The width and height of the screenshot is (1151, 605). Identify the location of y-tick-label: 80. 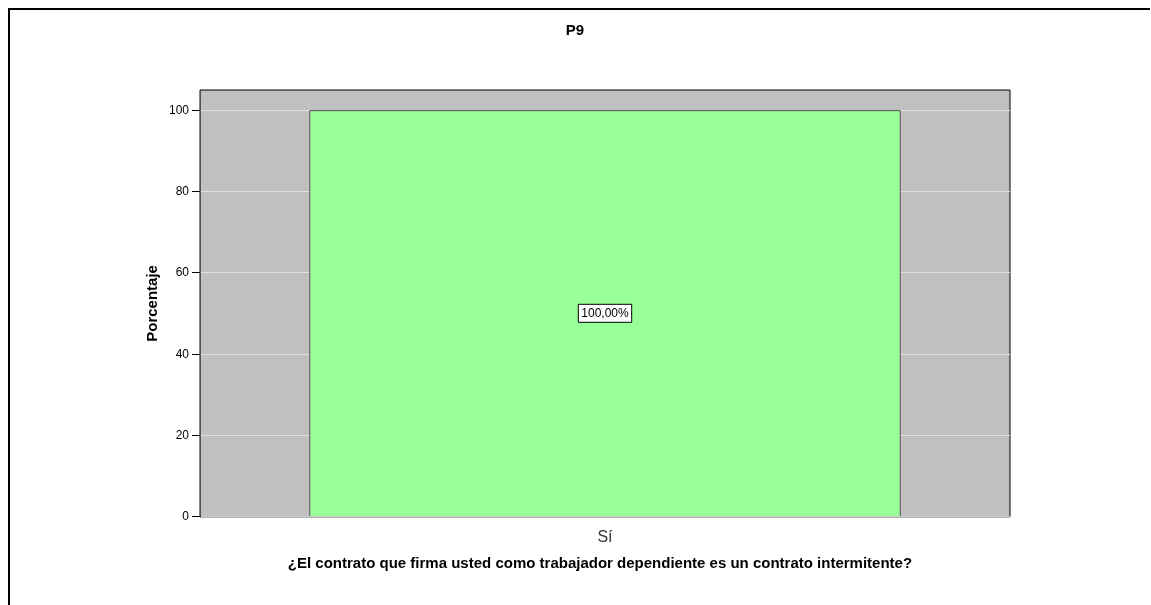
(182, 190).